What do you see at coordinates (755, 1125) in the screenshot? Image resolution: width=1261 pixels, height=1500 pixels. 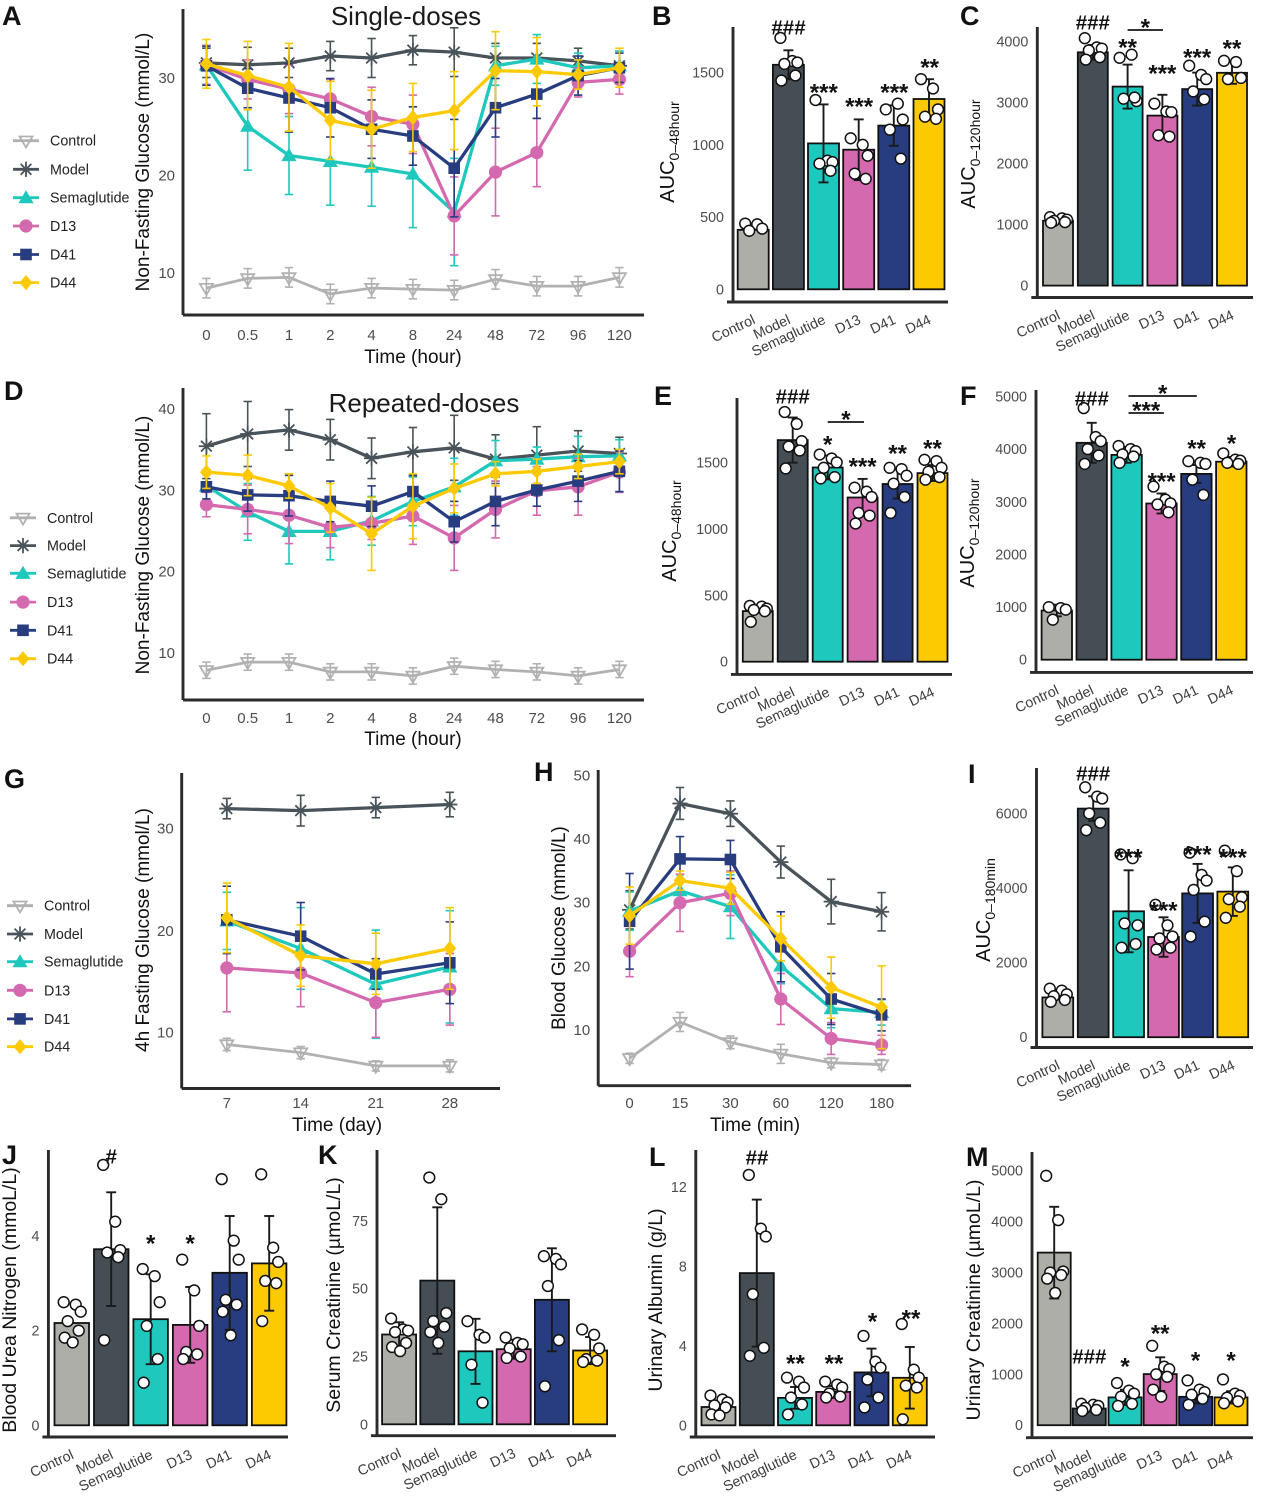 I see `svg-text: Time (min)` at bounding box center [755, 1125].